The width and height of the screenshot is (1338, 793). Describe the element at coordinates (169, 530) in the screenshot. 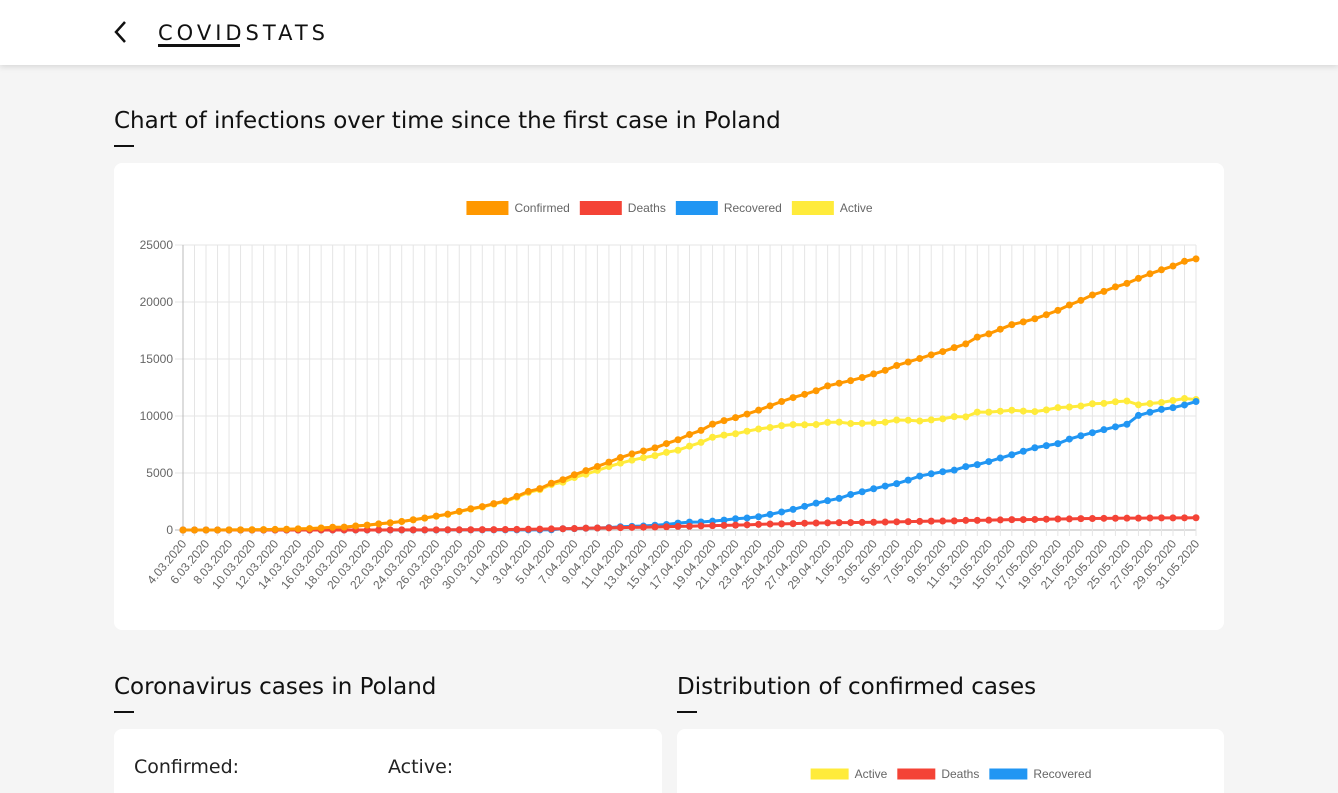

I see `y-tick-label: 0` at that location.